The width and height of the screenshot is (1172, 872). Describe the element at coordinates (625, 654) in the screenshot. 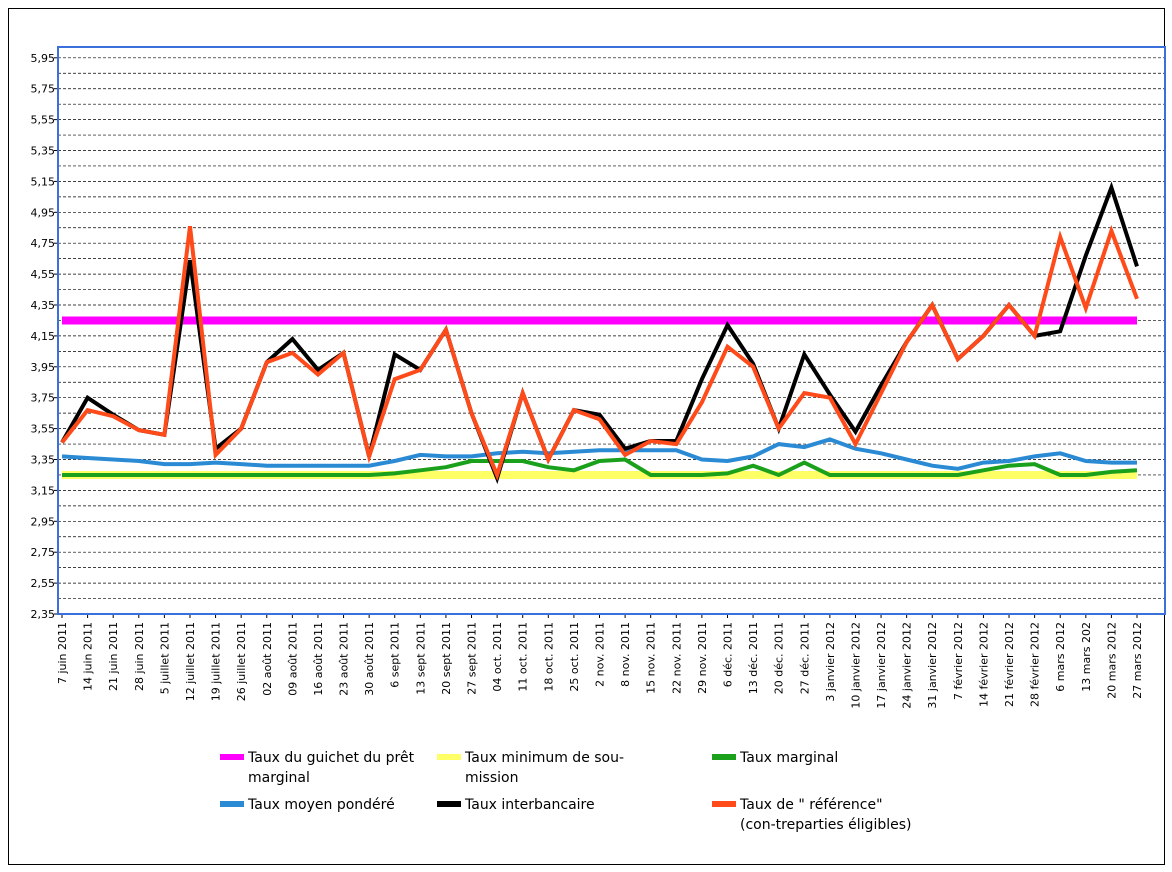

I see `x-tick-label: 8 nov. 2011` at that location.